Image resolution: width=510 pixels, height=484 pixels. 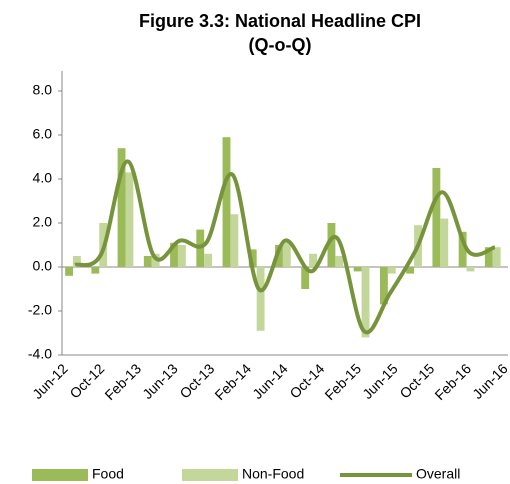 What do you see at coordinates (50, 381) in the screenshot?
I see `x-tick-label: Jun-12` at bounding box center [50, 381].